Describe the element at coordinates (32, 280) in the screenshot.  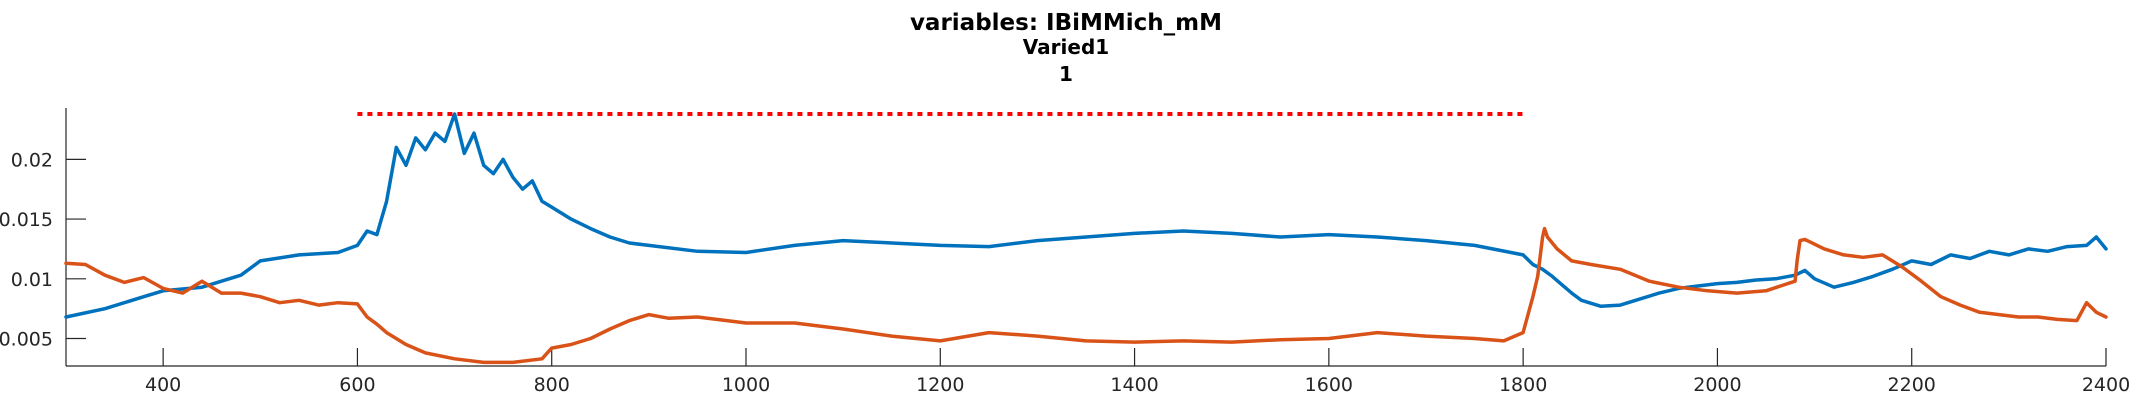
I see `y-tick-label: 0.01` at that location.